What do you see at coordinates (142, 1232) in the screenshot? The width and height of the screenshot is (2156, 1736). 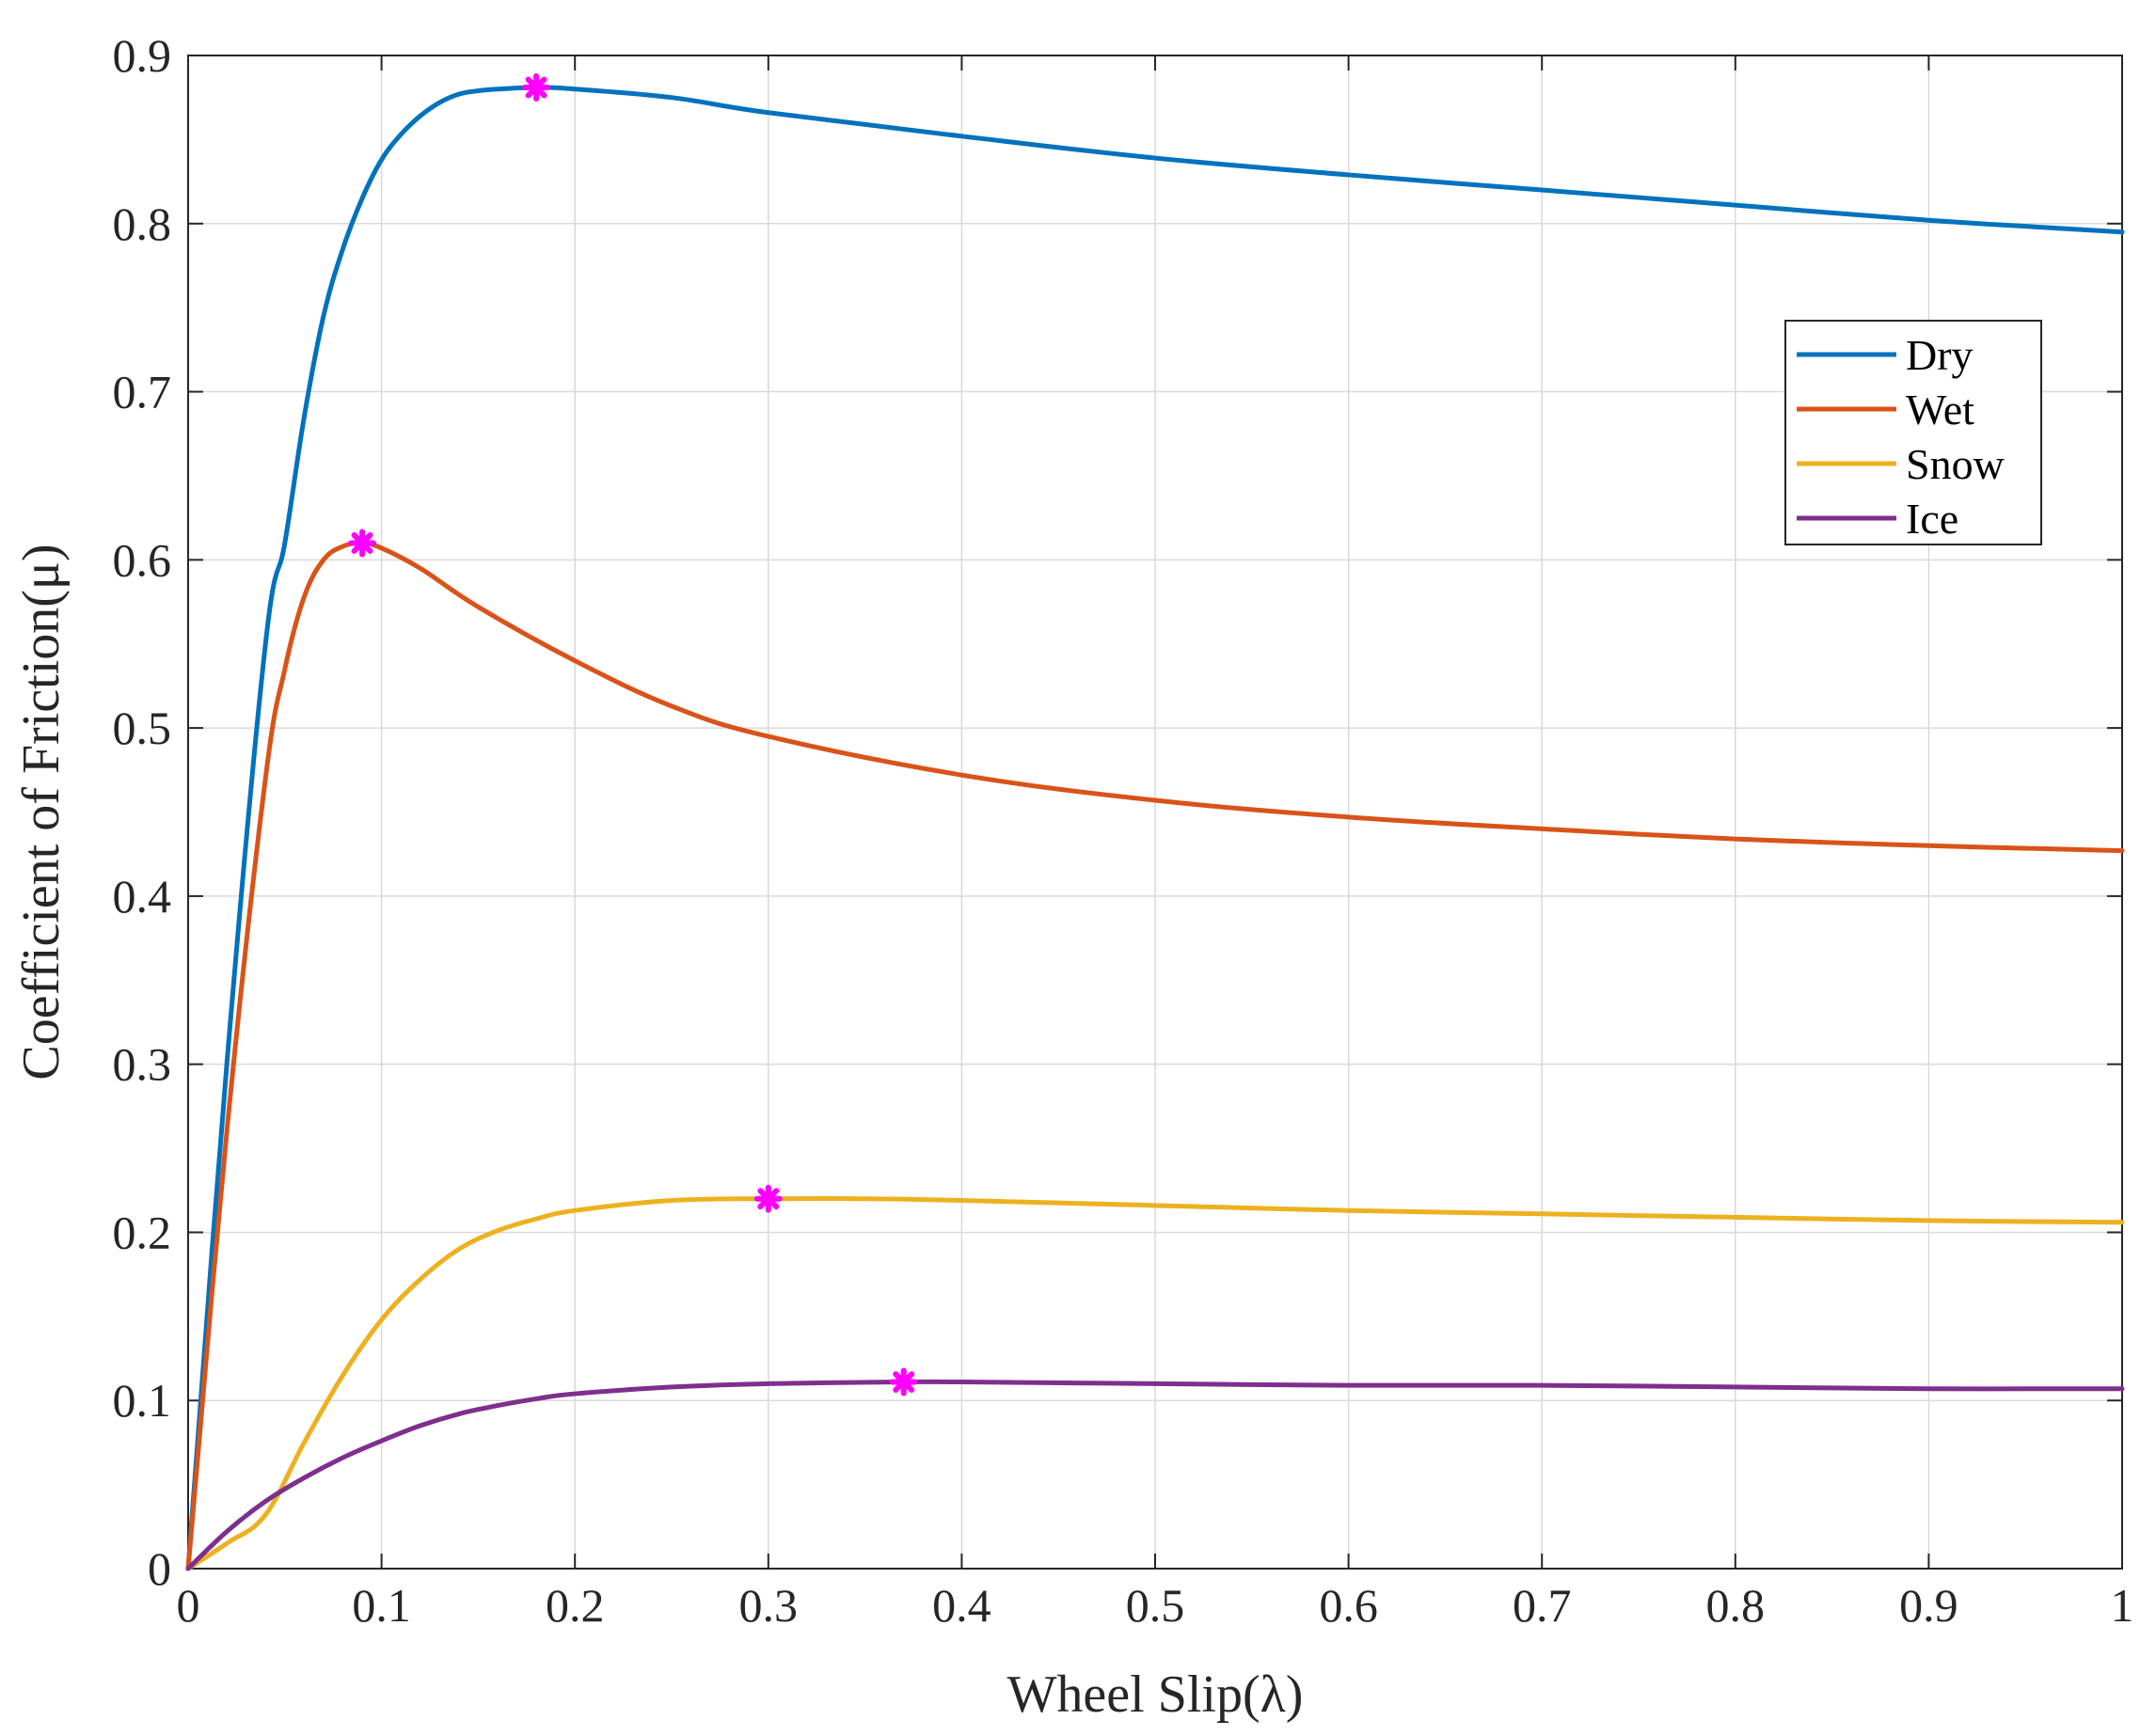 I see `y-tick-label: 0.2` at bounding box center [142, 1232].